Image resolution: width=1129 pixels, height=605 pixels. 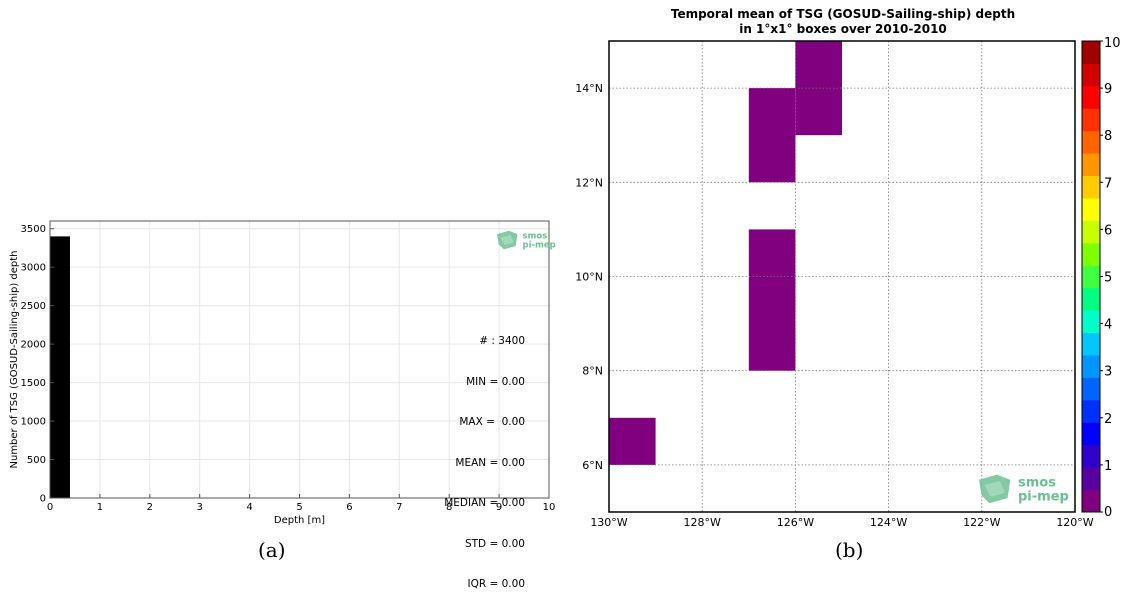 What do you see at coordinates (33, 345) in the screenshot?
I see `y-tick-label: 2000` at bounding box center [33, 345].